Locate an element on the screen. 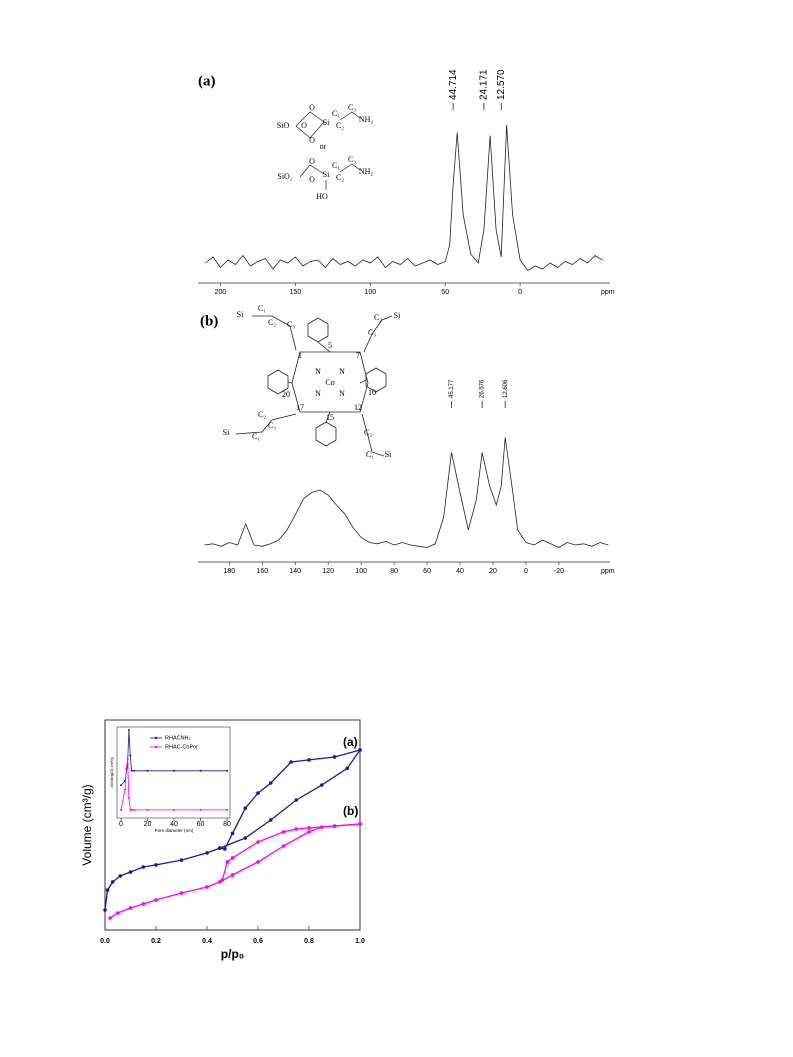 Image resolution: width=793 pixels, height=1057 pixels. y-axis-label: dV/dlog(D) cm³/g is located at coordinates (111, 772).